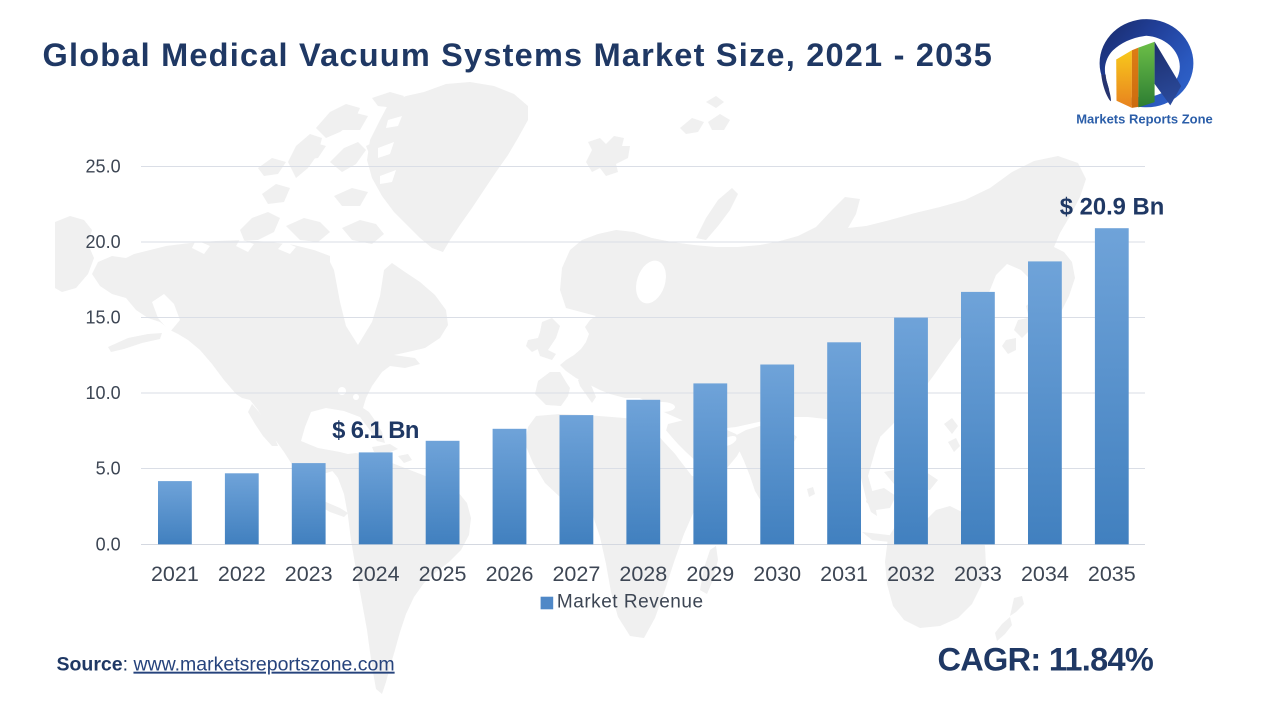 The image size is (1280, 720). I want to click on svg-text: 15.0, so click(103, 318).